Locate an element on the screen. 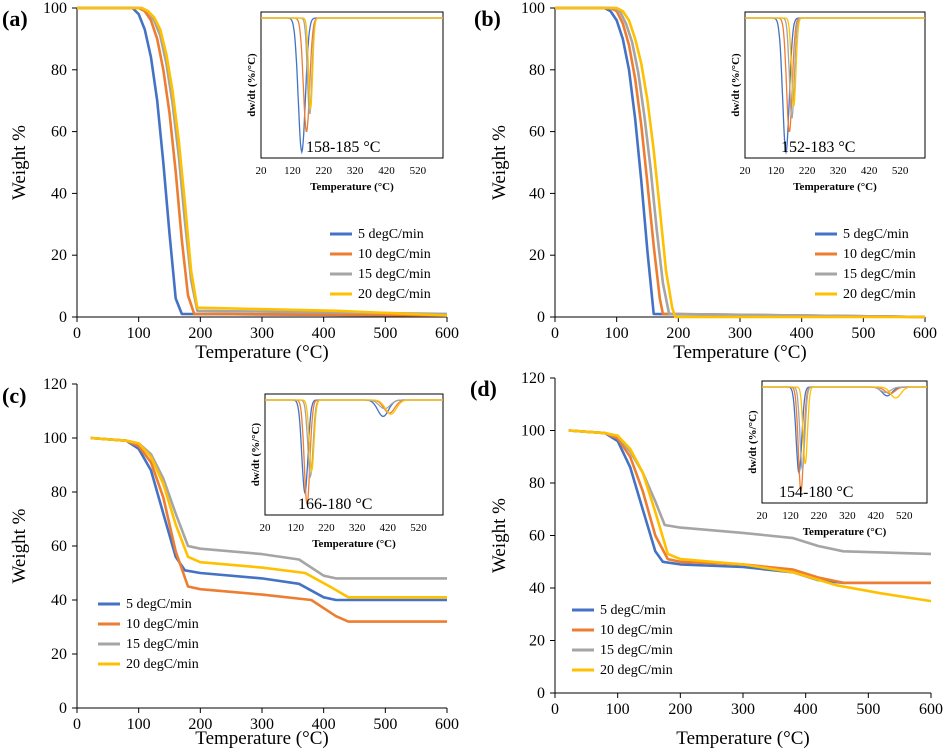 Image resolution: width=945 pixels, height=750 pixels. inset-temperature-range: 152-183 °C is located at coordinates (818, 147).